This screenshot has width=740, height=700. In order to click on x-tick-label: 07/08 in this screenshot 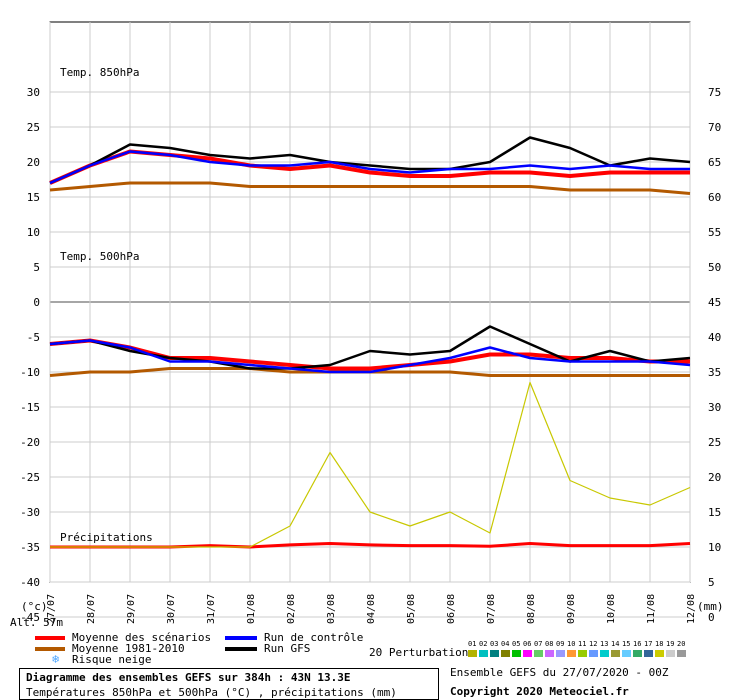, I will do `click(491, 609)`.